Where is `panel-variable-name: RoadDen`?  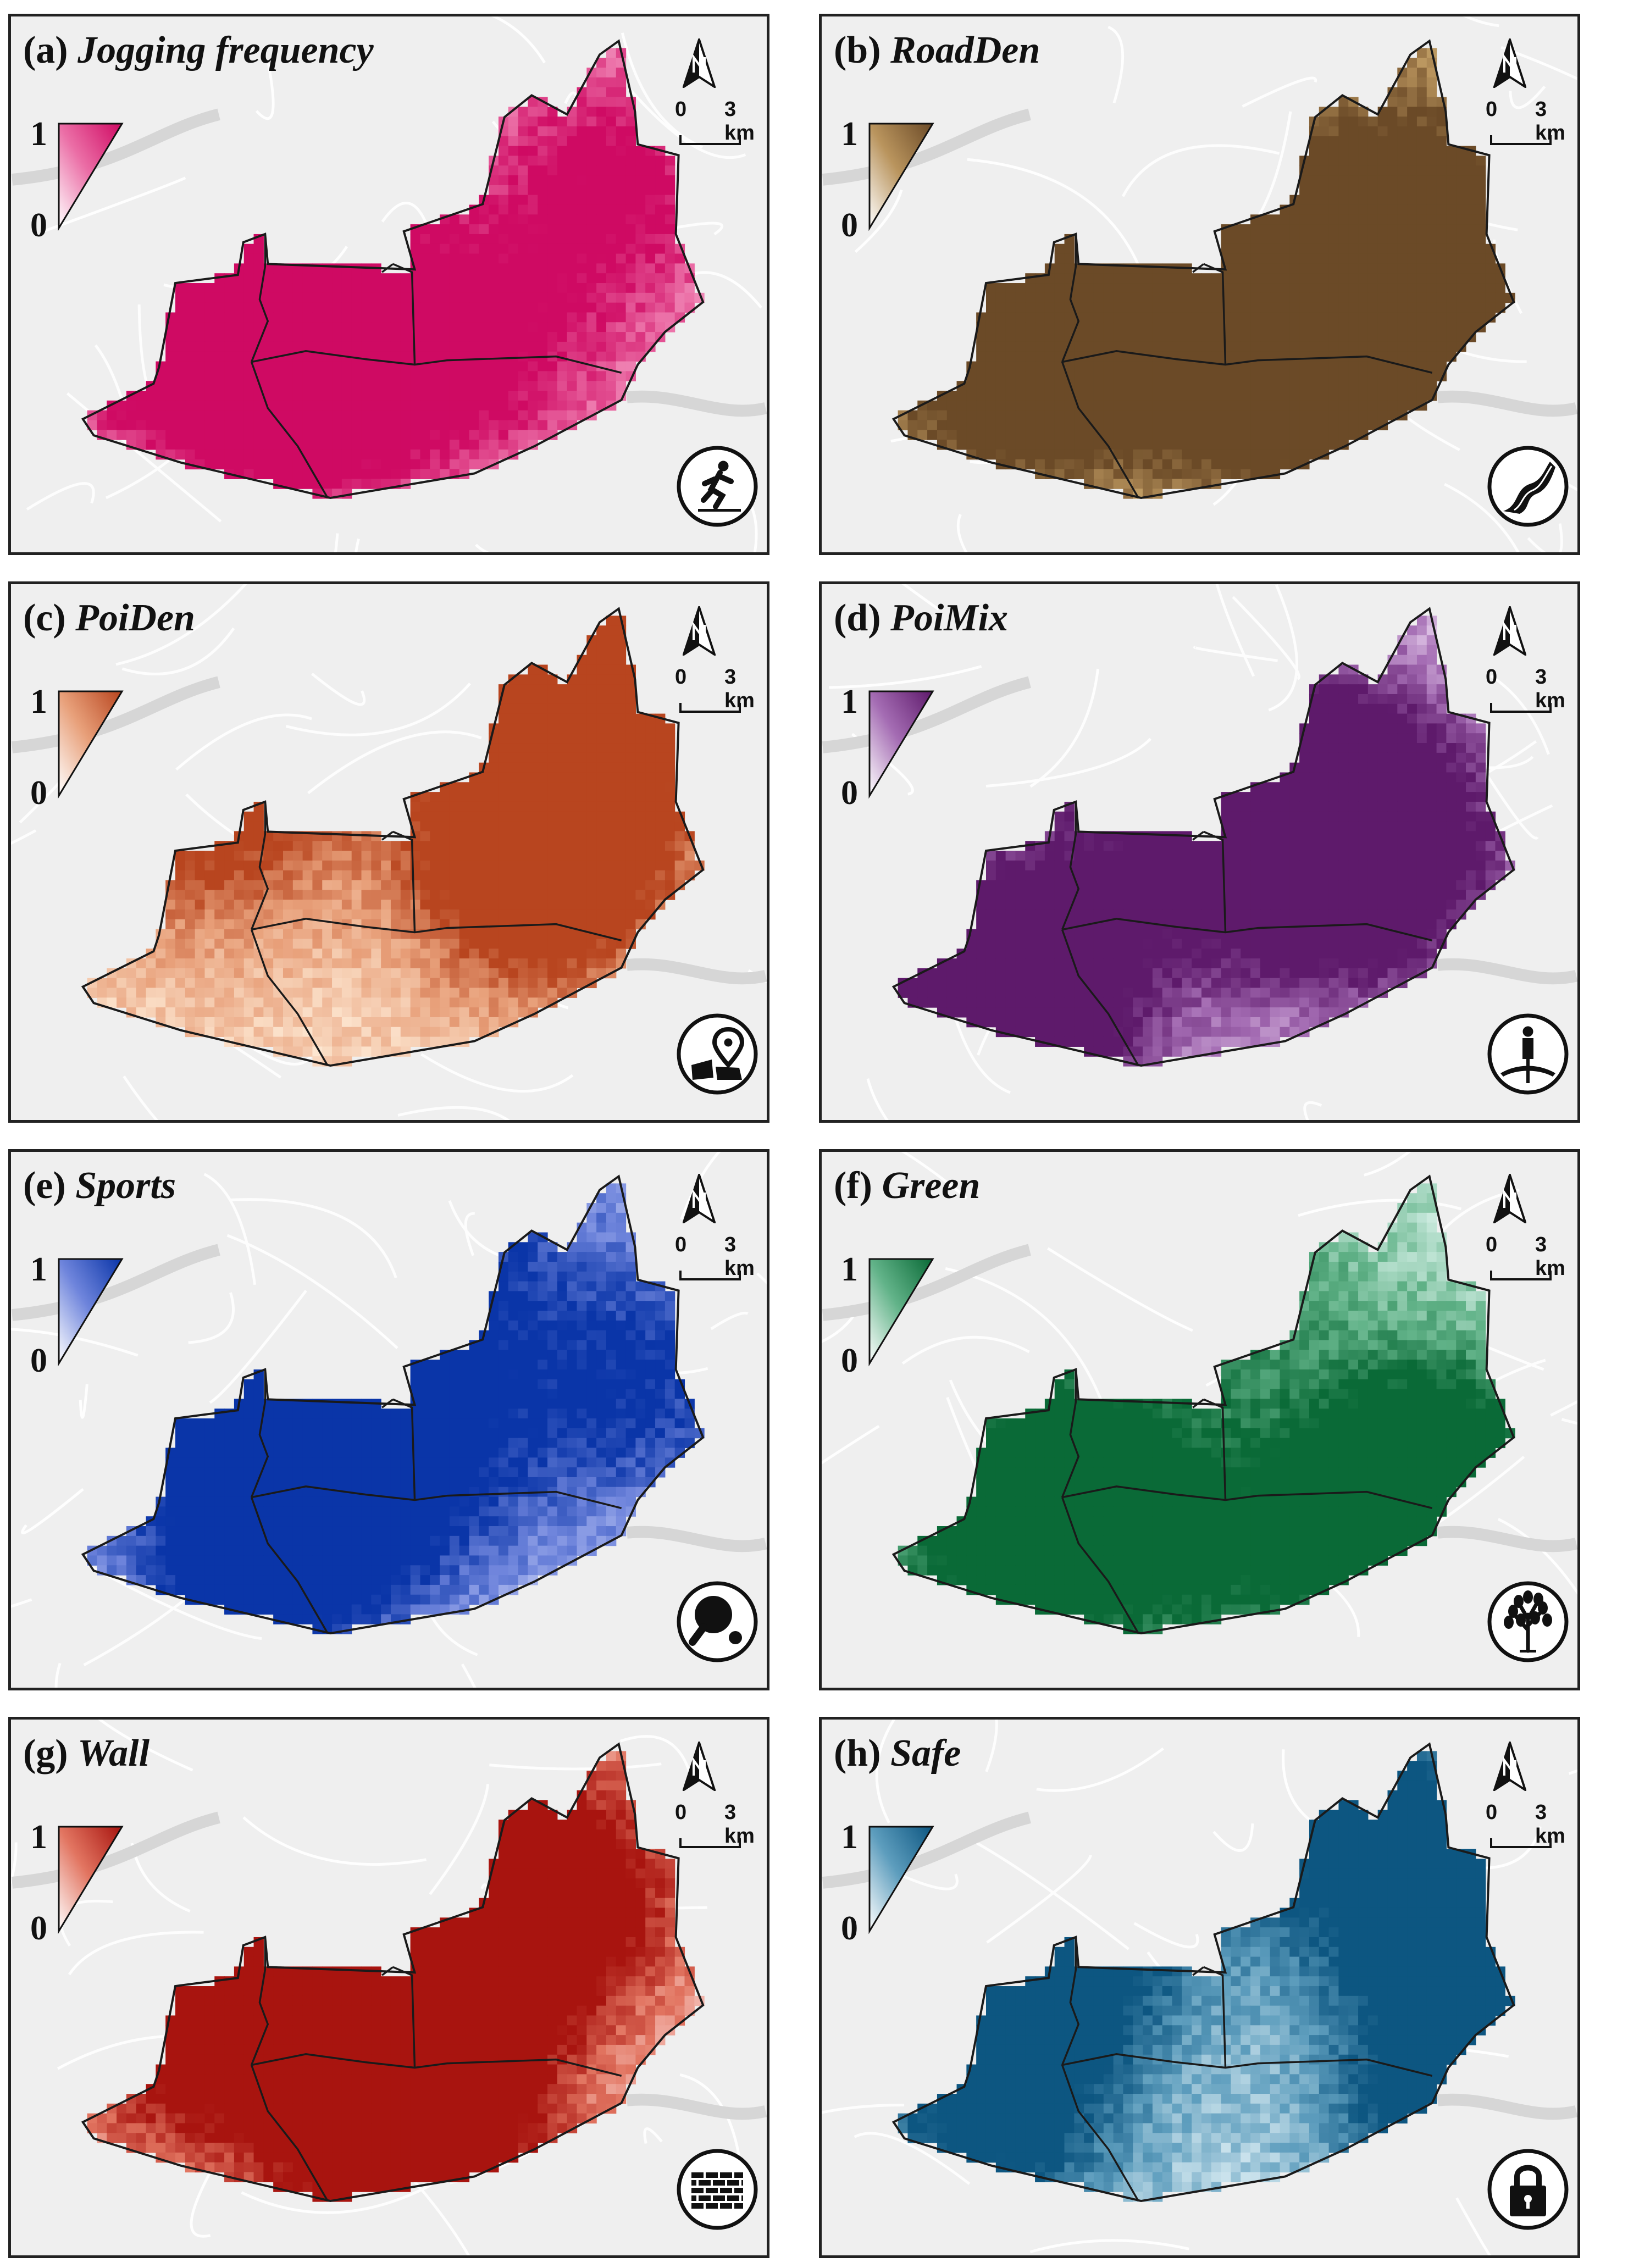
panel-variable-name: RoadDen is located at coordinates (965, 50).